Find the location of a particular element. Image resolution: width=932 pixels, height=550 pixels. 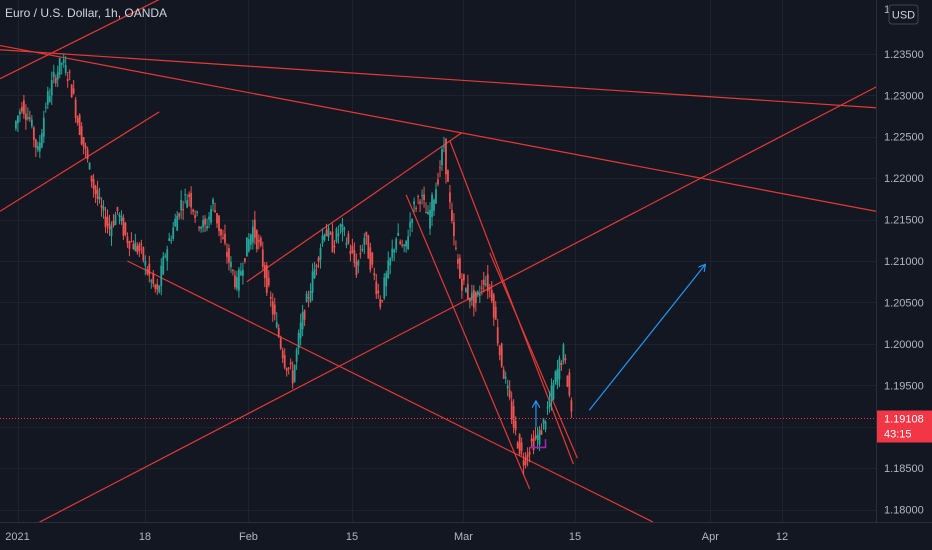

price-tick-label: 1.22500 is located at coordinates (904, 138).